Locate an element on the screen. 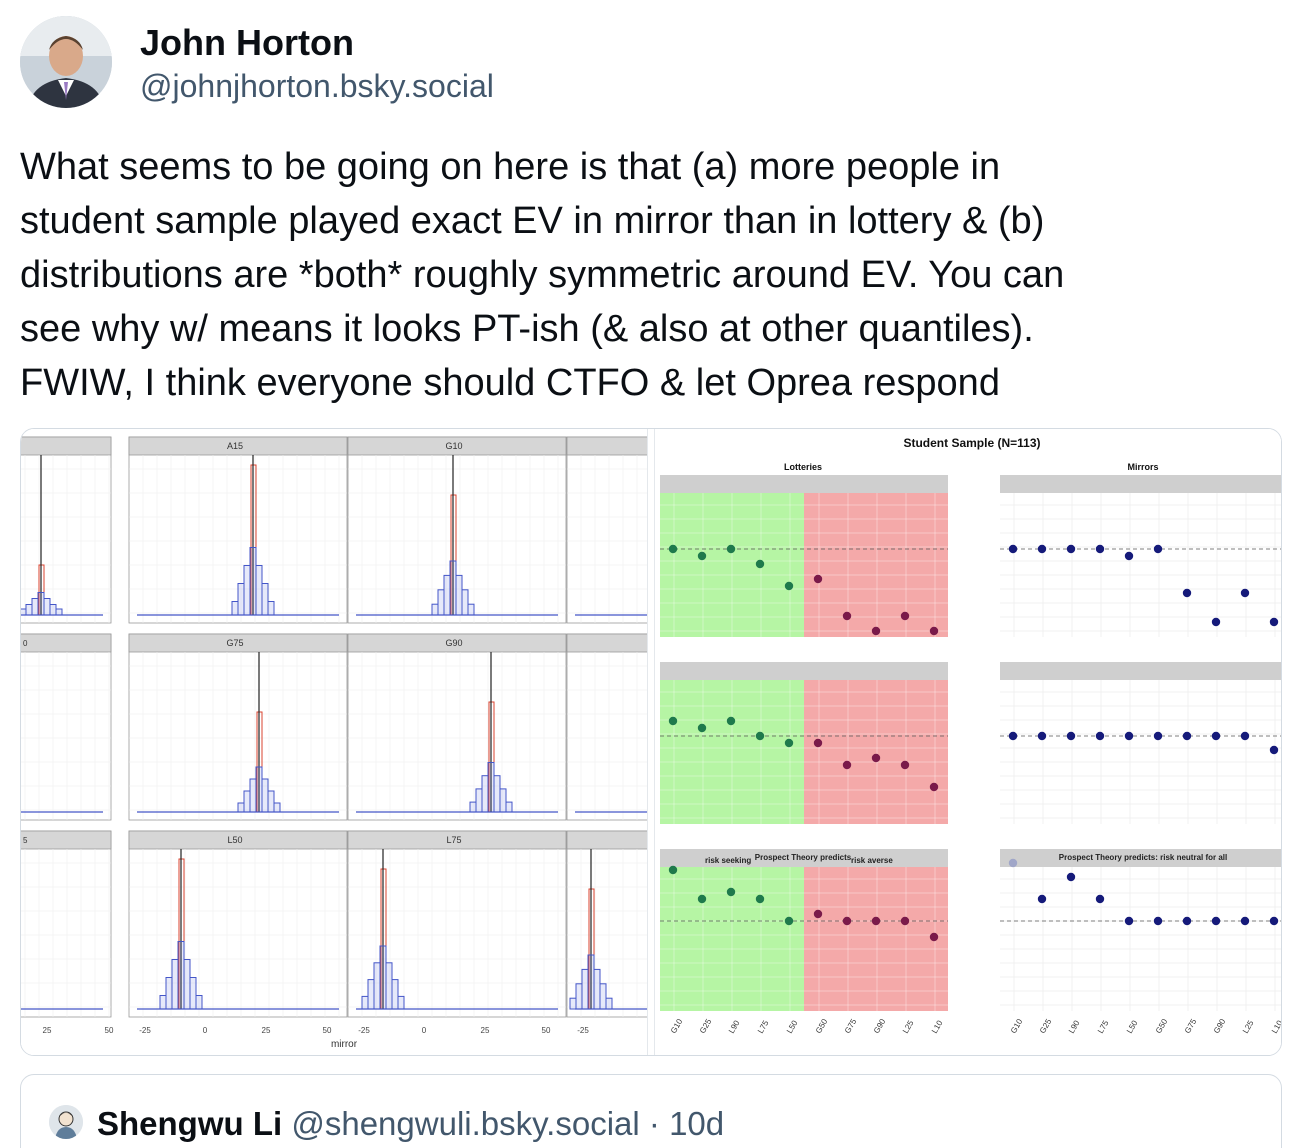 The image size is (1311, 1148). quote-display-name: Shengwu Li is located at coordinates (190, 1123).